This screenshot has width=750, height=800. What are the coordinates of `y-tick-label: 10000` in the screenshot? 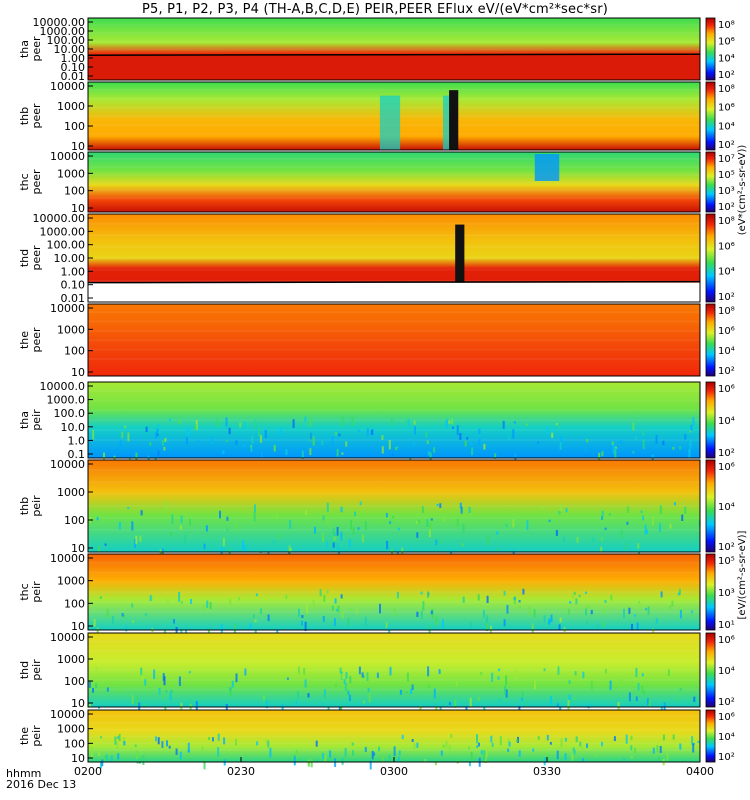 It's located at (67, 308).